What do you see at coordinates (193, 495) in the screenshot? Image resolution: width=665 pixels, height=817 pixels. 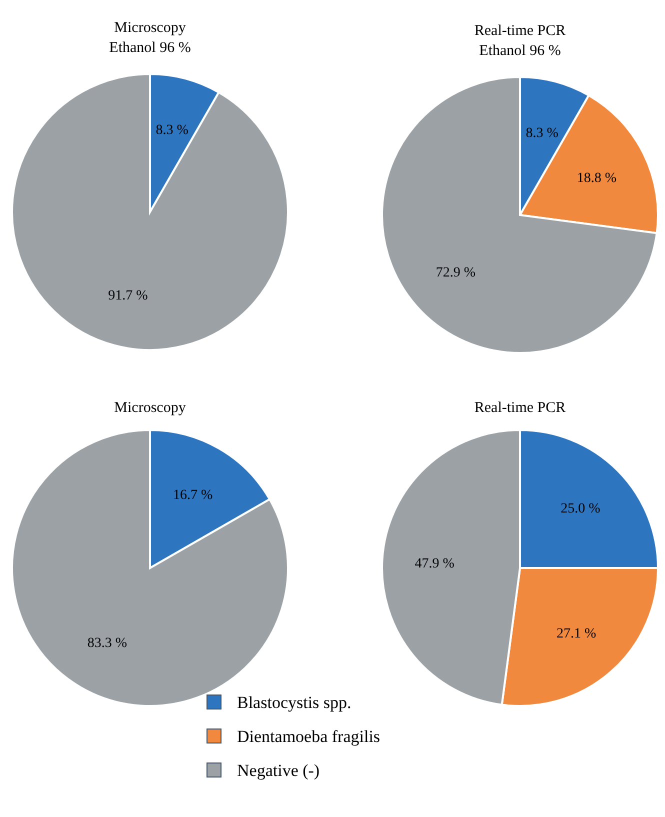 I see `data-label: 16.7 %` at bounding box center [193, 495].